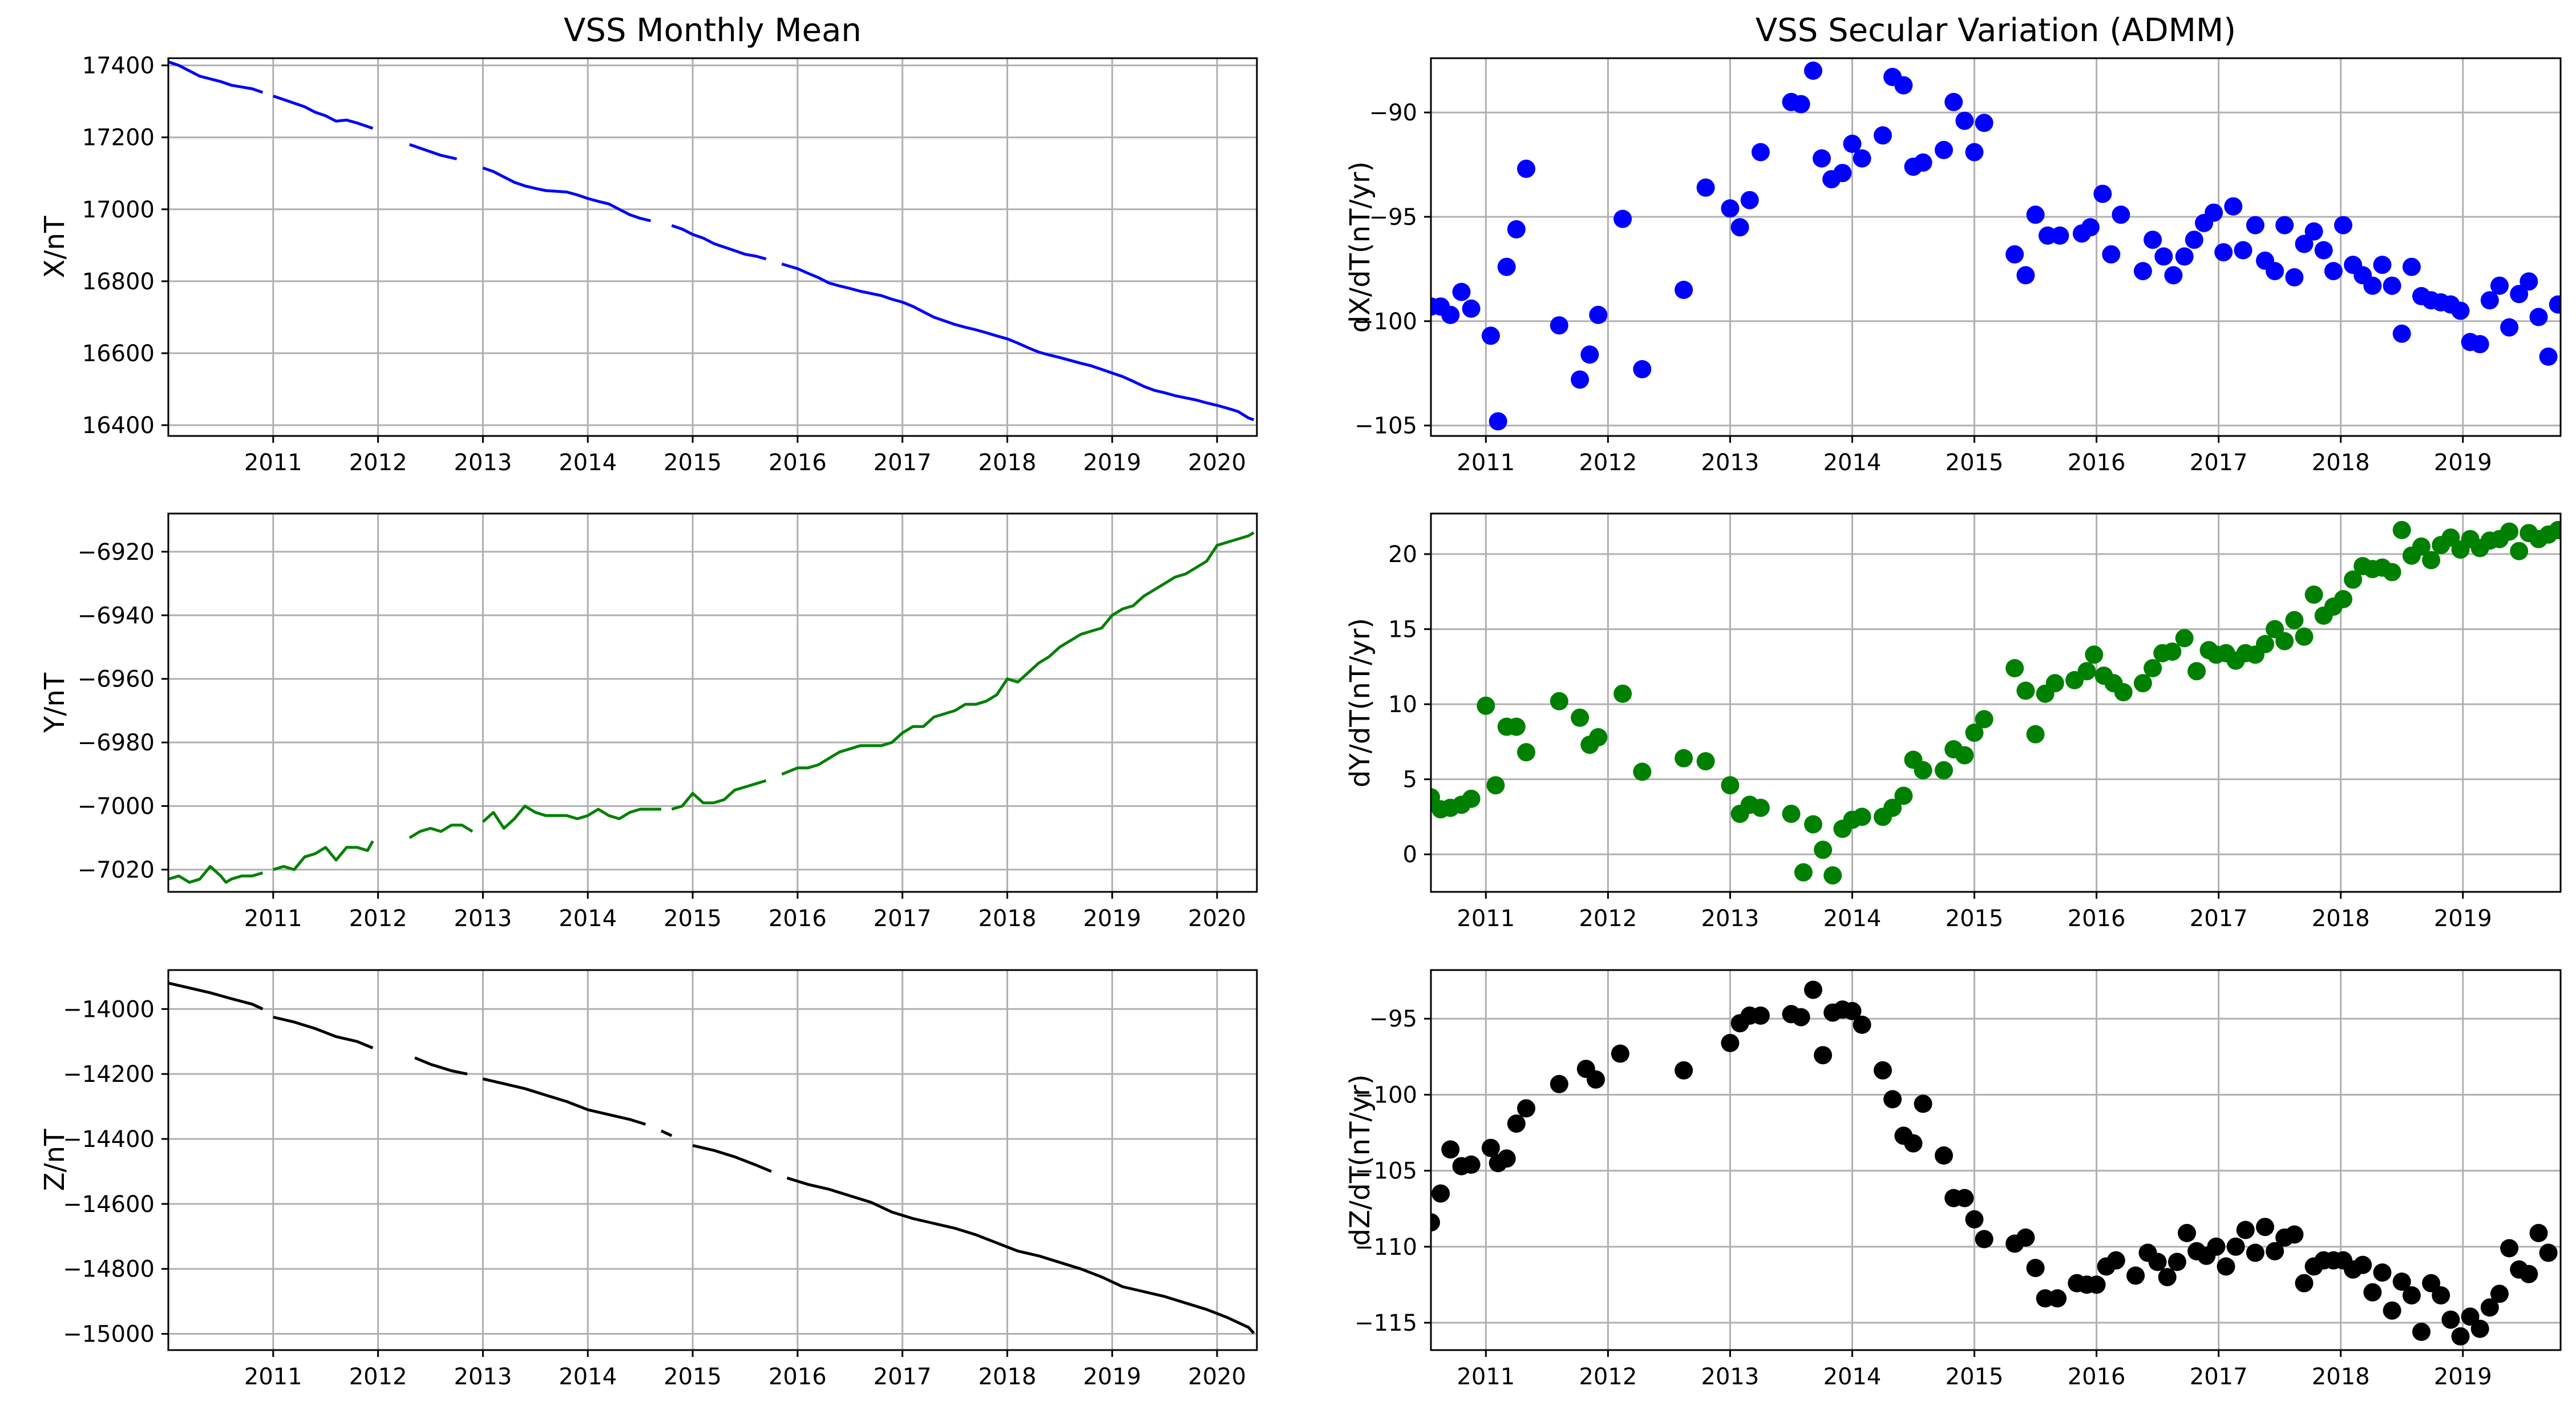 The image size is (2576, 1406). I want to click on series-x-sv, so click(1996, 246).